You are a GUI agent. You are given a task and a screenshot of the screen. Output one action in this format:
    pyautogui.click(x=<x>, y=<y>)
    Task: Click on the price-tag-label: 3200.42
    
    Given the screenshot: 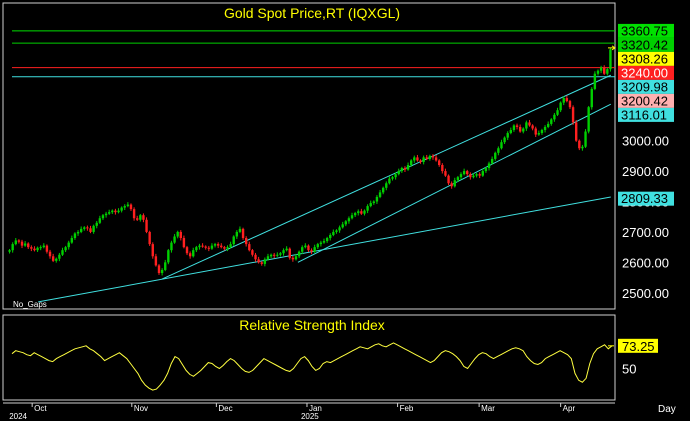 What is the action you would take?
    pyautogui.click(x=644, y=100)
    